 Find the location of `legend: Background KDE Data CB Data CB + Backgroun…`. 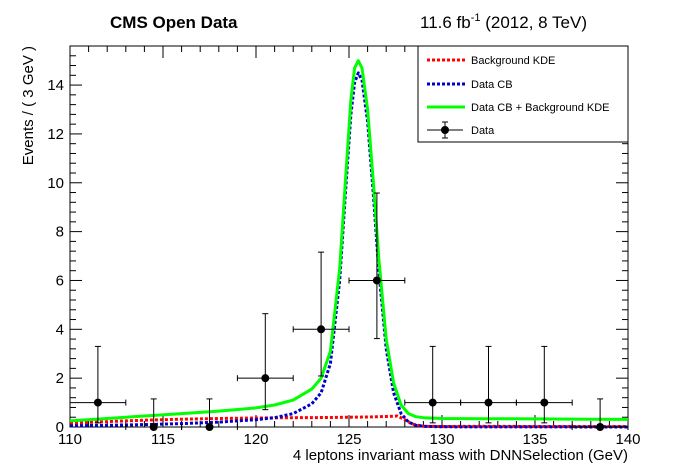

legend: Background KDE Data CB Data CB + Backgroun… is located at coordinates (523, 94).